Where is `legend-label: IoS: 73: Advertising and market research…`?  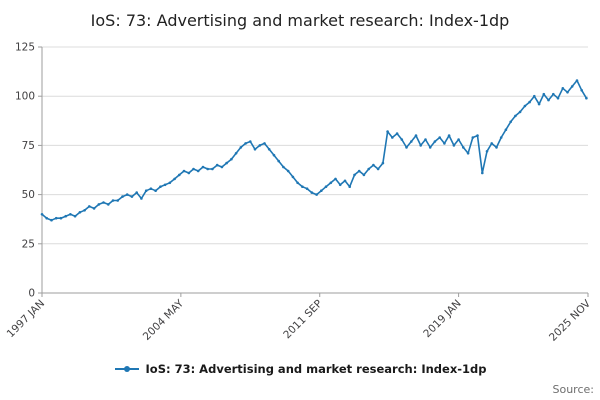 legend-label: IoS: 73: Advertising and market research… is located at coordinates (316, 369).